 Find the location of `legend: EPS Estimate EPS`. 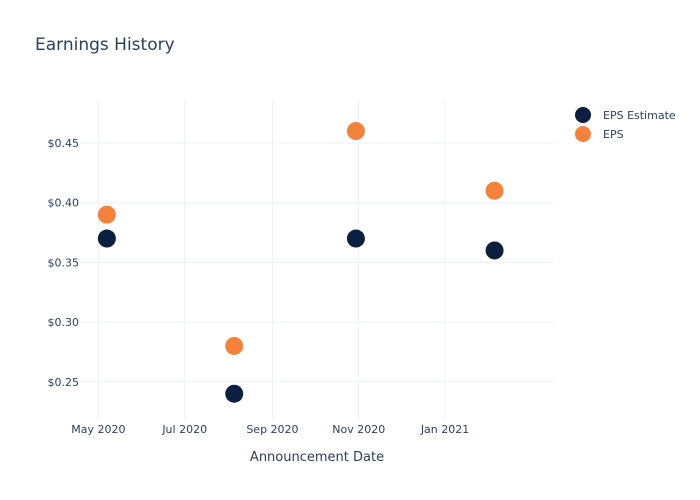

legend: EPS Estimate EPS is located at coordinates (625, 124).